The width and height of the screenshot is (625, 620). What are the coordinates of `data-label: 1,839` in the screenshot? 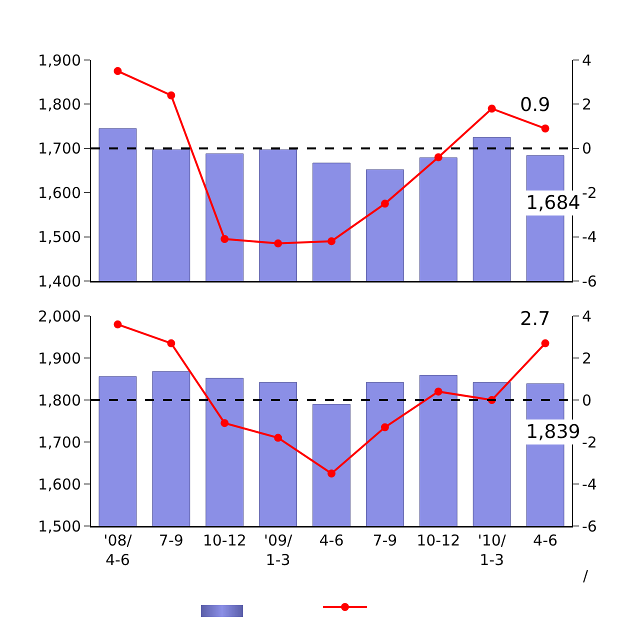 It's located at (553, 432).